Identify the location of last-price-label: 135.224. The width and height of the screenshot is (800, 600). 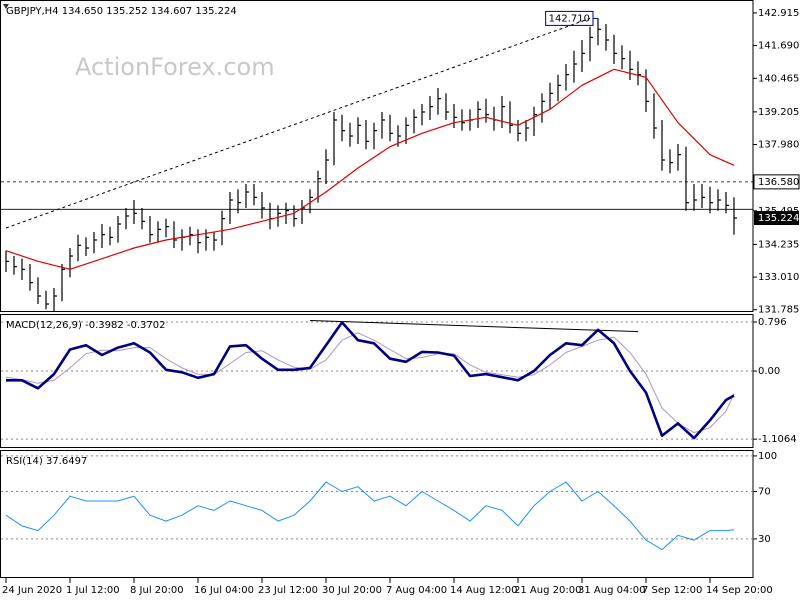
(778, 218).